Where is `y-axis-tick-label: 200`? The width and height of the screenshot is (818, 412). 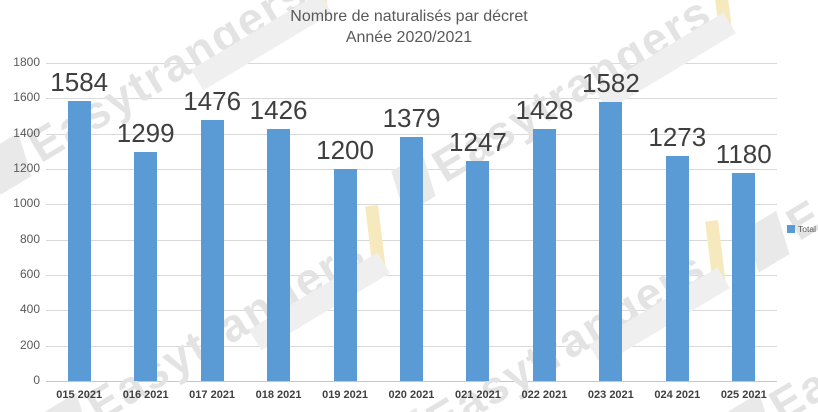
y-axis-tick-label: 200 is located at coordinates (29, 344).